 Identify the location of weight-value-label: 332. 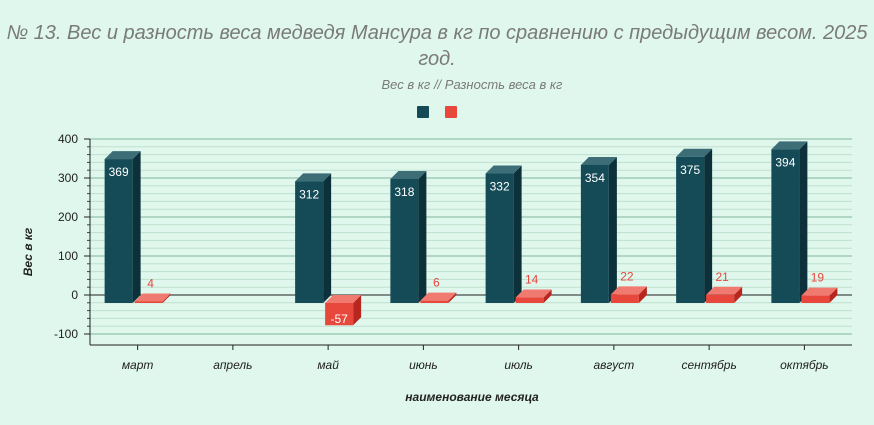
(500, 187).